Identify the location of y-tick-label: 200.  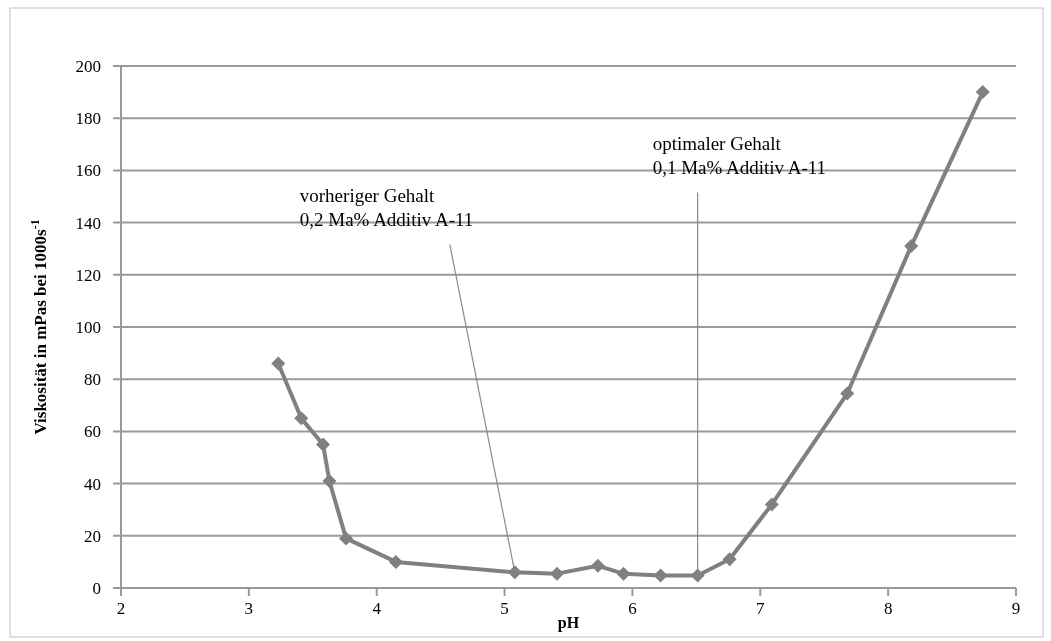
(88, 66).